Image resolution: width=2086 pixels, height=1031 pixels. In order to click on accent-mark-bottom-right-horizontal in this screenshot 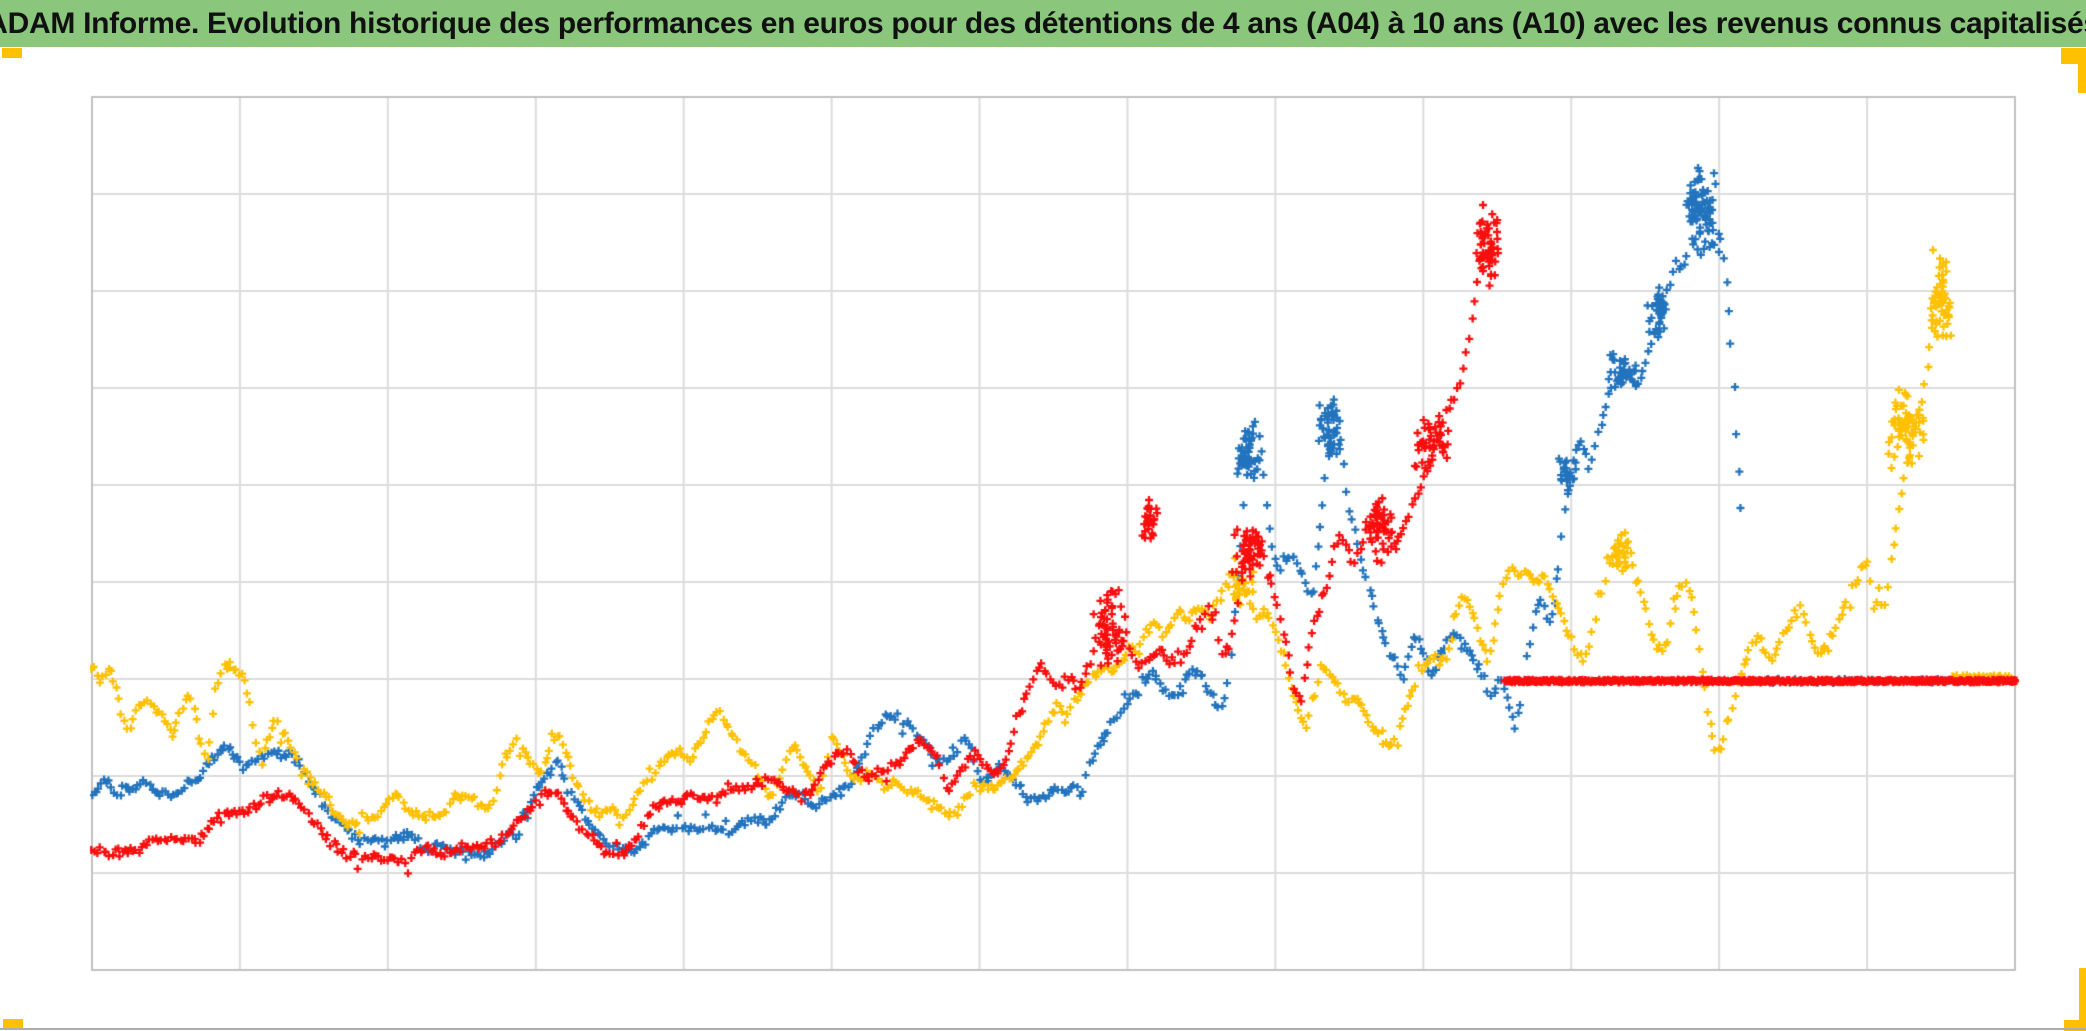, I will do `click(2075, 1025)`.